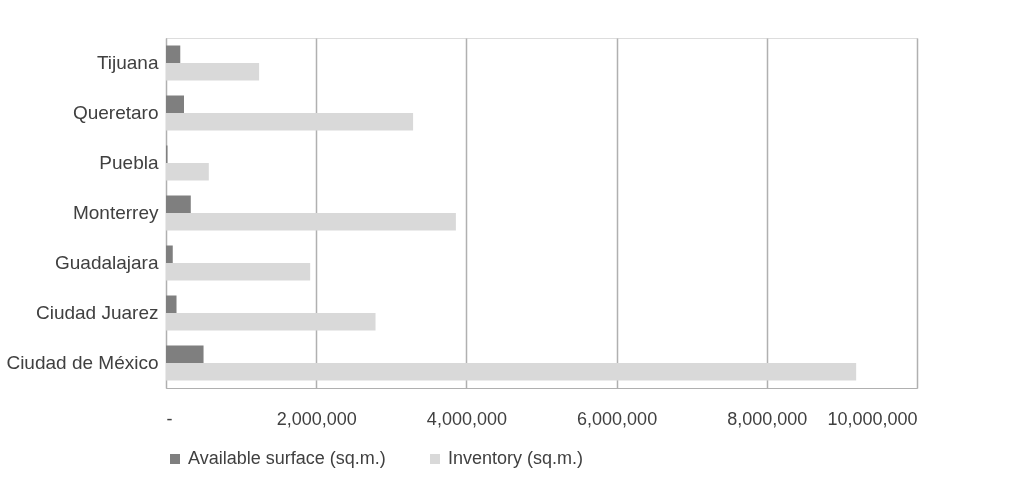  Describe the element at coordinates (287, 458) in the screenshot. I see `legend-label: Available surface (sq.m.)` at that location.